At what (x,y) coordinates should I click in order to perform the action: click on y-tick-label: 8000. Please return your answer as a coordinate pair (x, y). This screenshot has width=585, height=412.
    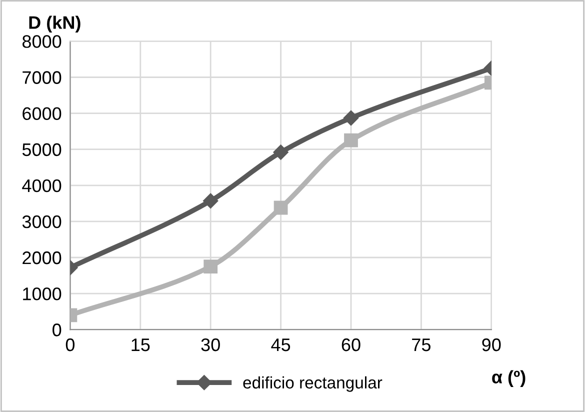
    Looking at the image, I should click on (42, 41).